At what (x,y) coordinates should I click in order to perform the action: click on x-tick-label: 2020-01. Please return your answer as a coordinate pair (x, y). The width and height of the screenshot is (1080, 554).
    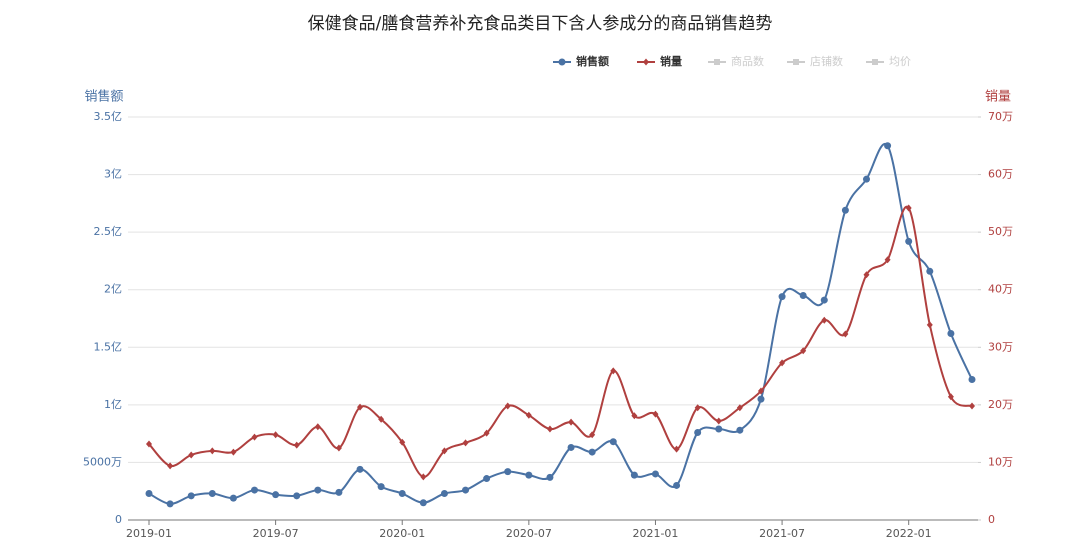
    Looking at the image, I should click on (402, 533).